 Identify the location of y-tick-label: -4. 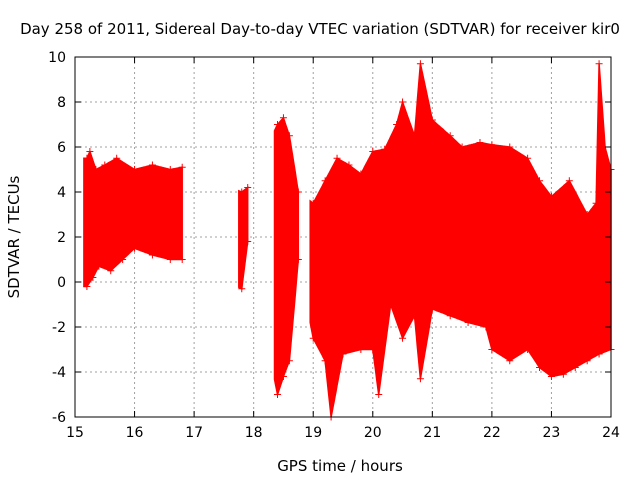
(59, 373).